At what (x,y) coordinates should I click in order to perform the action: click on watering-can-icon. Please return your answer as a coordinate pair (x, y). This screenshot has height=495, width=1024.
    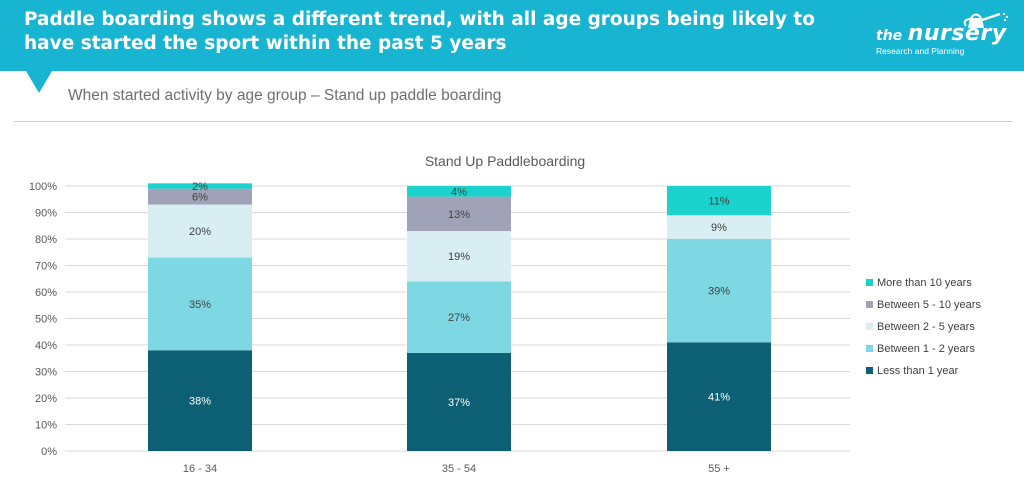
    Looking at the image, I should click on (986, 20).